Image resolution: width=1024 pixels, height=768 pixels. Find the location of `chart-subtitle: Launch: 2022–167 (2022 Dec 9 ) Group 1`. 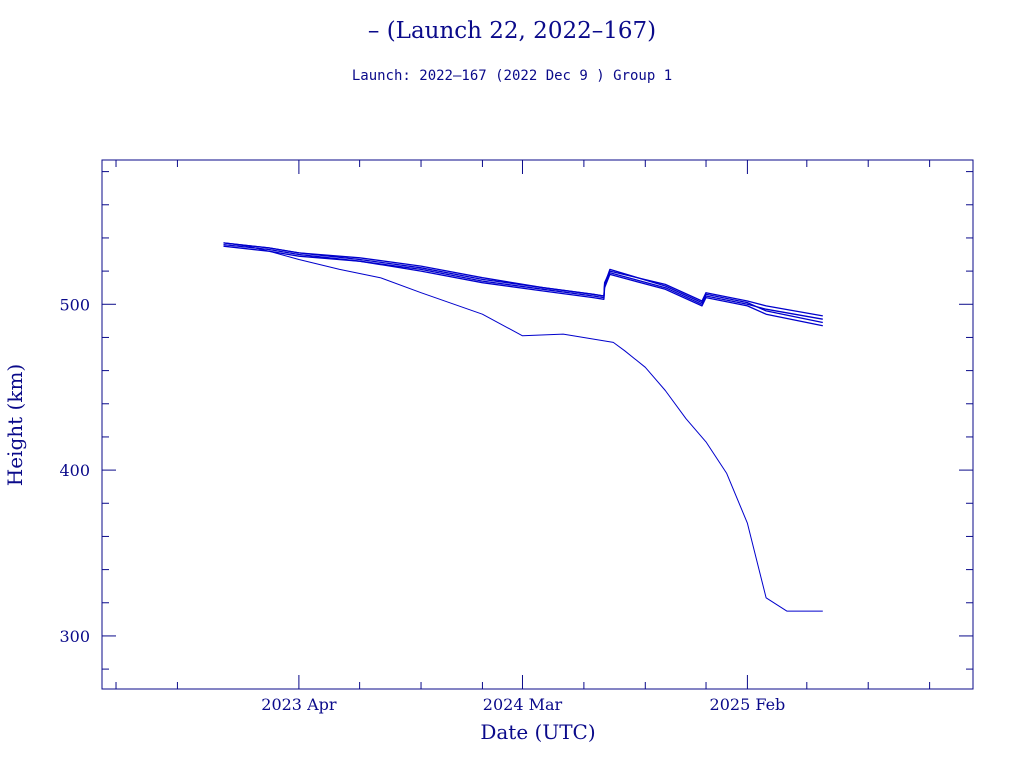

chart-subtitle: Launch: 2022–167 (2022 Dec 9 ) Group 1 is located at coordinates (512, 76).